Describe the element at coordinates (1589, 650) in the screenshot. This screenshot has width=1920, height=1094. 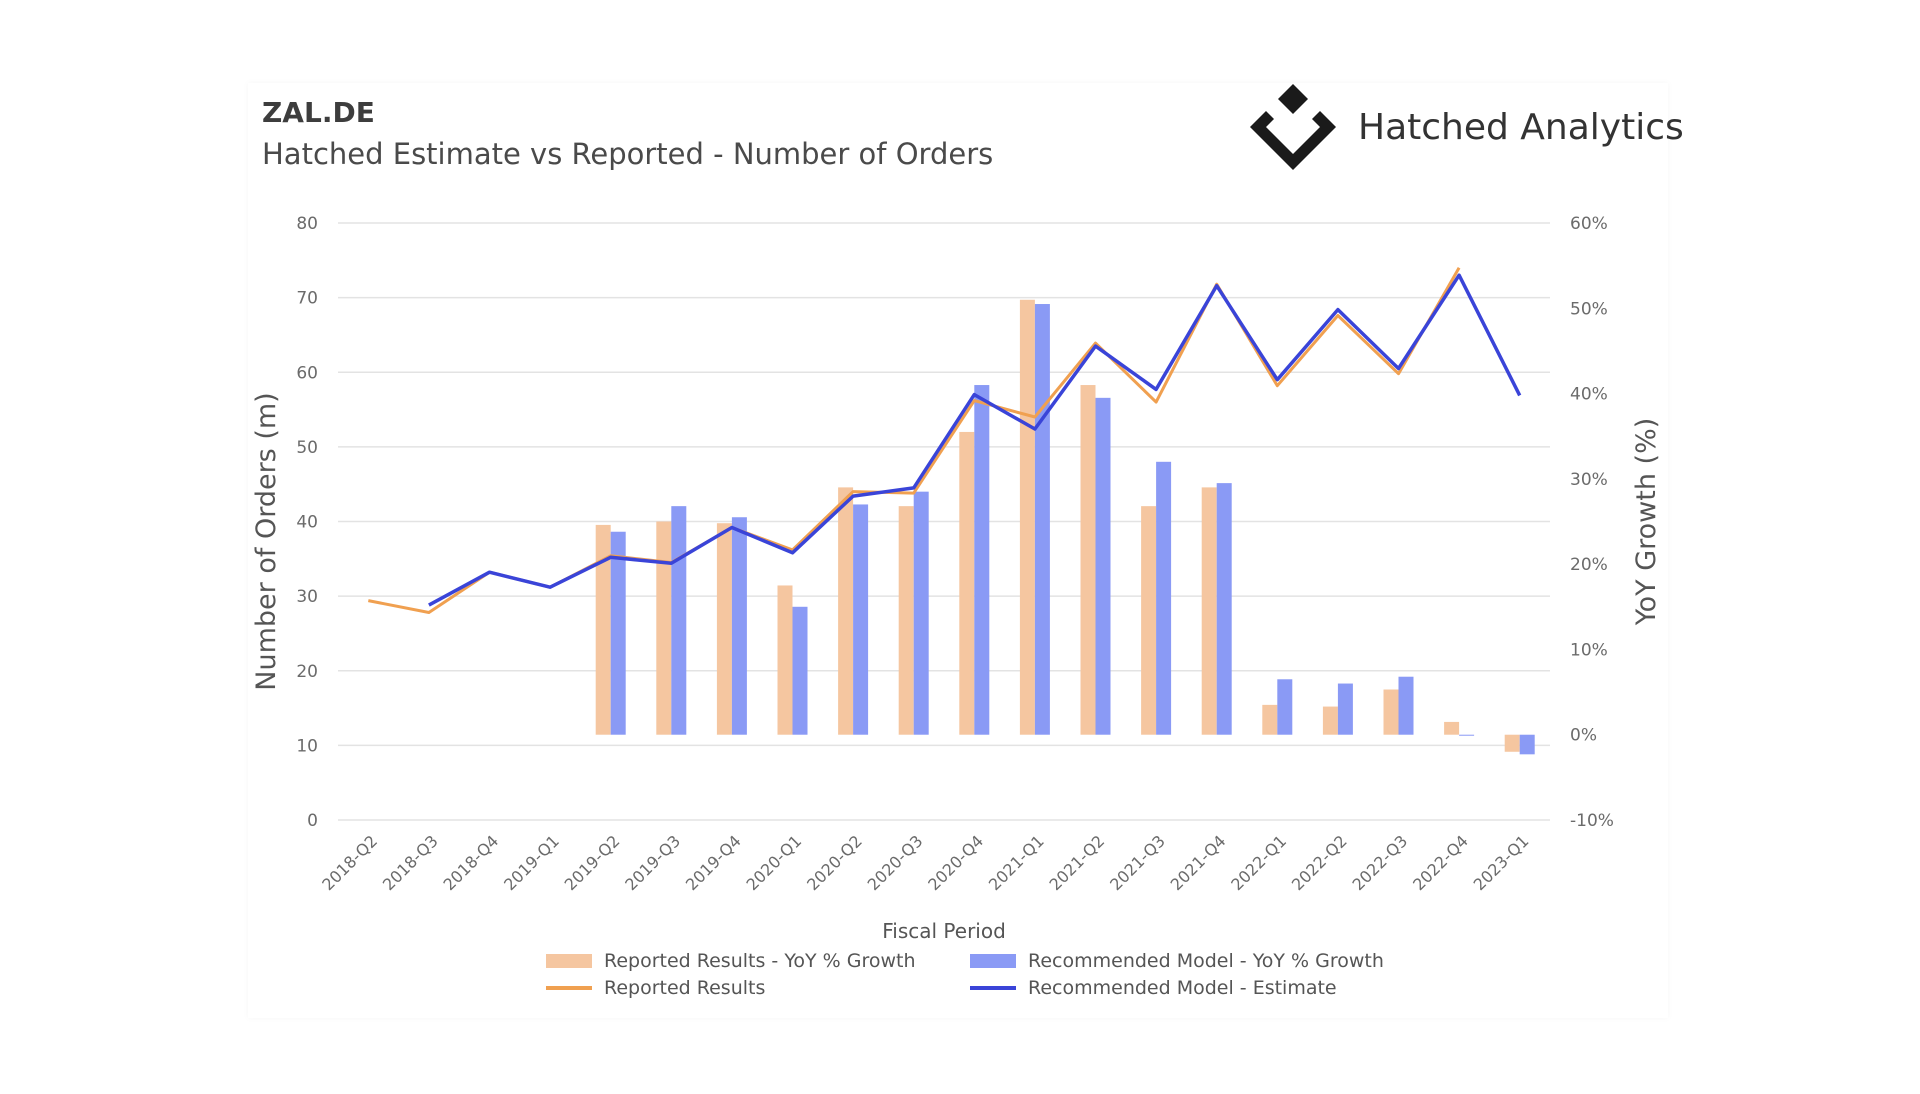
I see `y2-tick-label: 10%` at that location.